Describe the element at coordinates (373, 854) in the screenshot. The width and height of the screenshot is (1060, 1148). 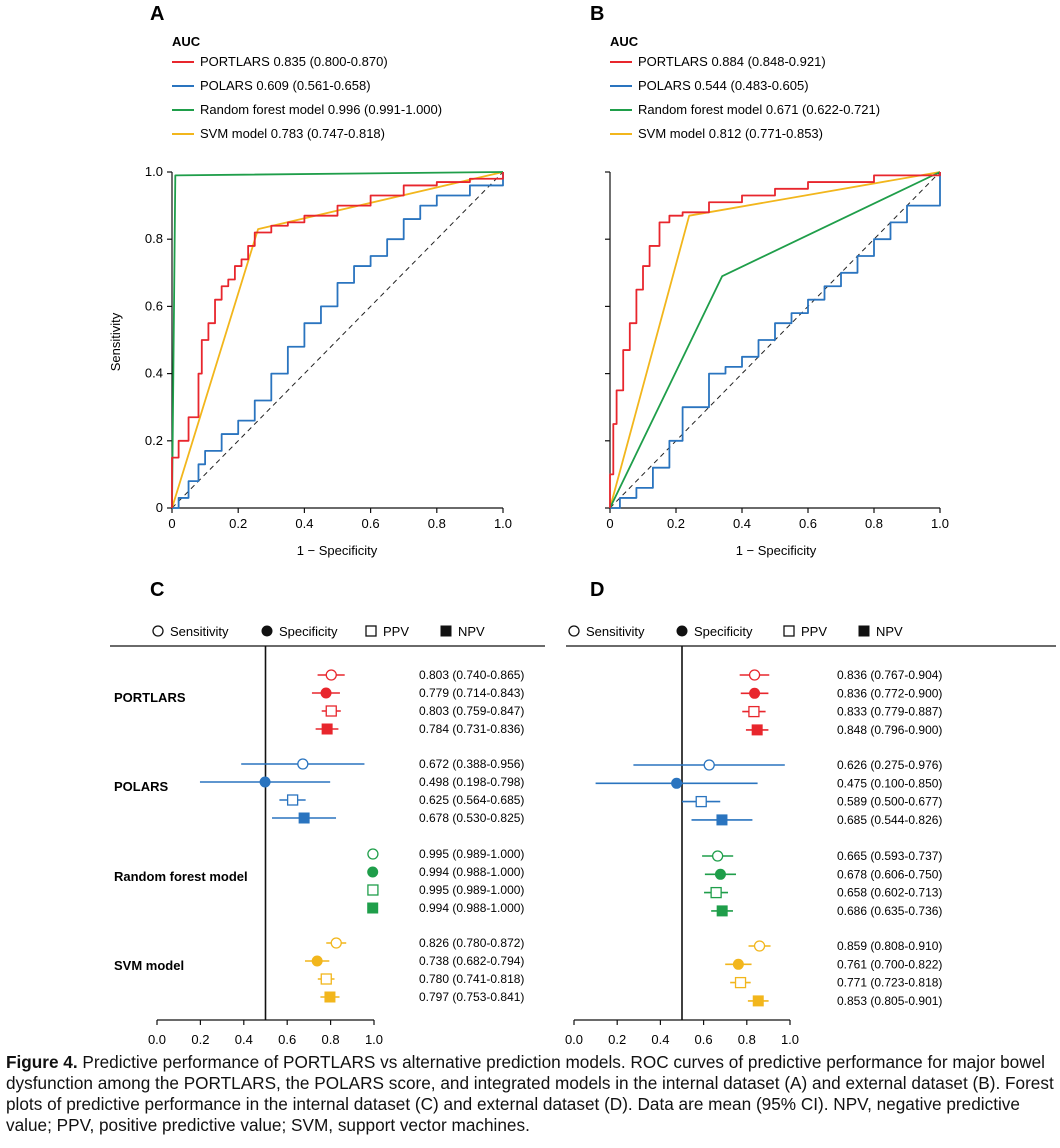
I see `point-c-random-forest-model-sensitivity` at that location.